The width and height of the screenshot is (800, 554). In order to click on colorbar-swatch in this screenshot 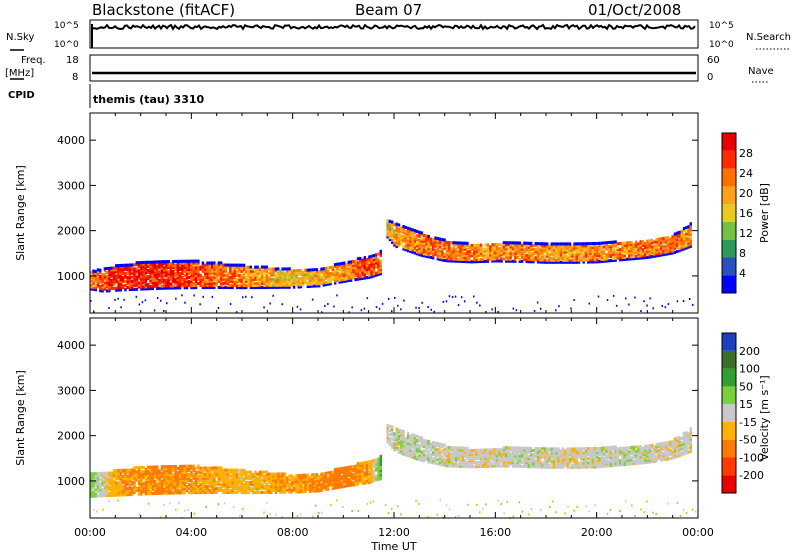, I will do `click(729, 284)`.